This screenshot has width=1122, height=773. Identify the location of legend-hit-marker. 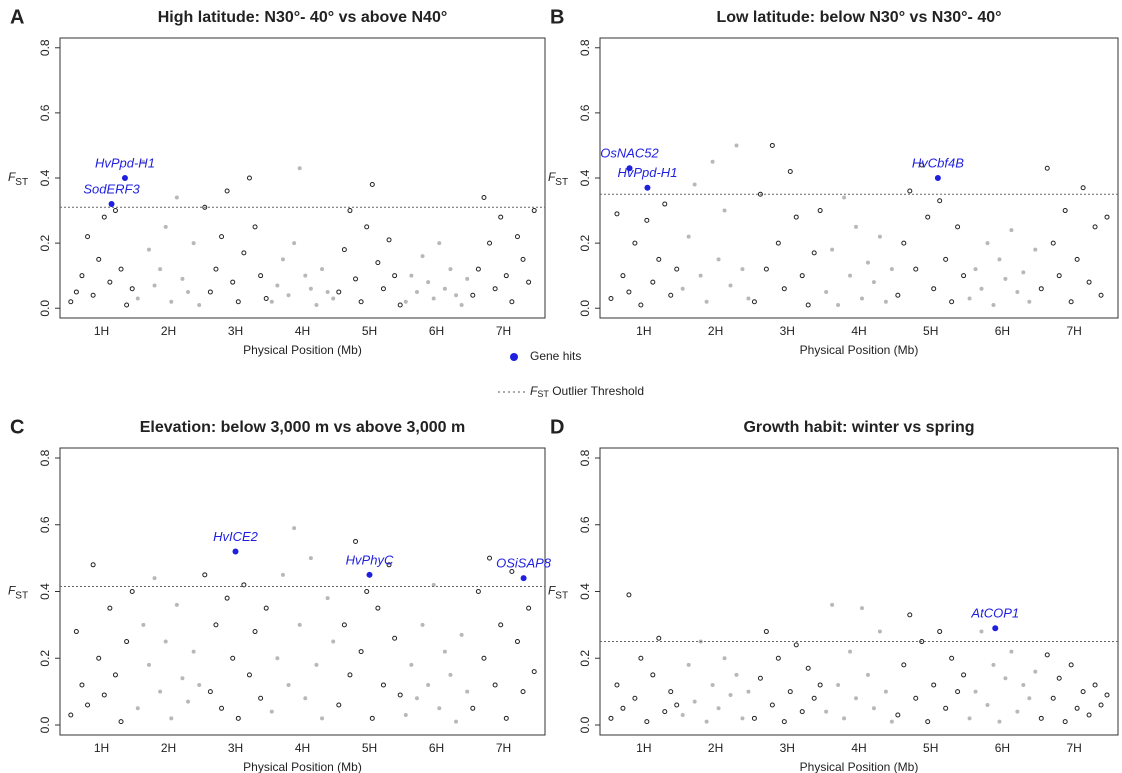
(514, 357).